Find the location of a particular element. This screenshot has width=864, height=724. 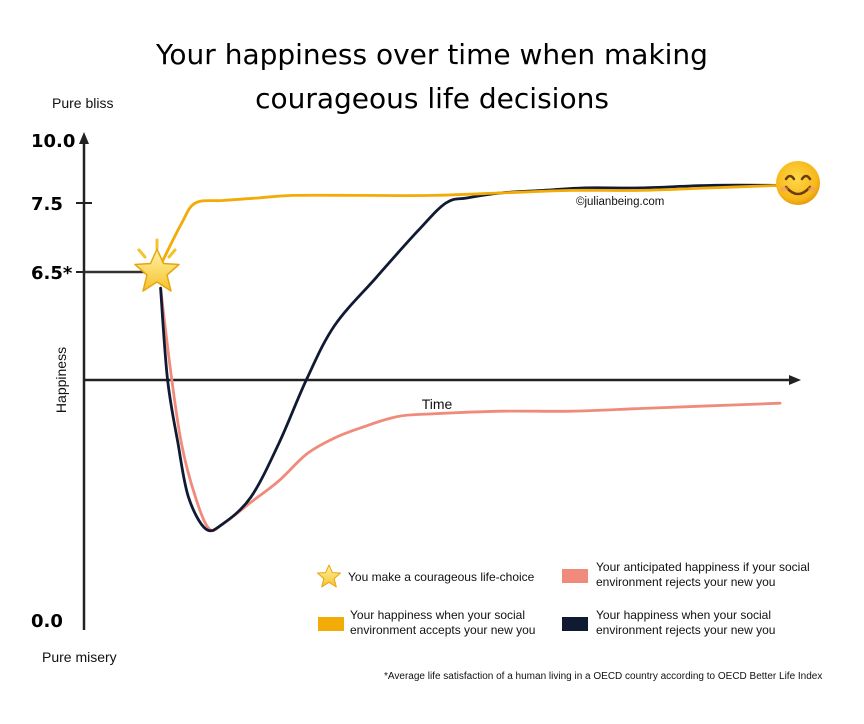

y-bottom-label: Pure misery is located at coordinates (79, 657).